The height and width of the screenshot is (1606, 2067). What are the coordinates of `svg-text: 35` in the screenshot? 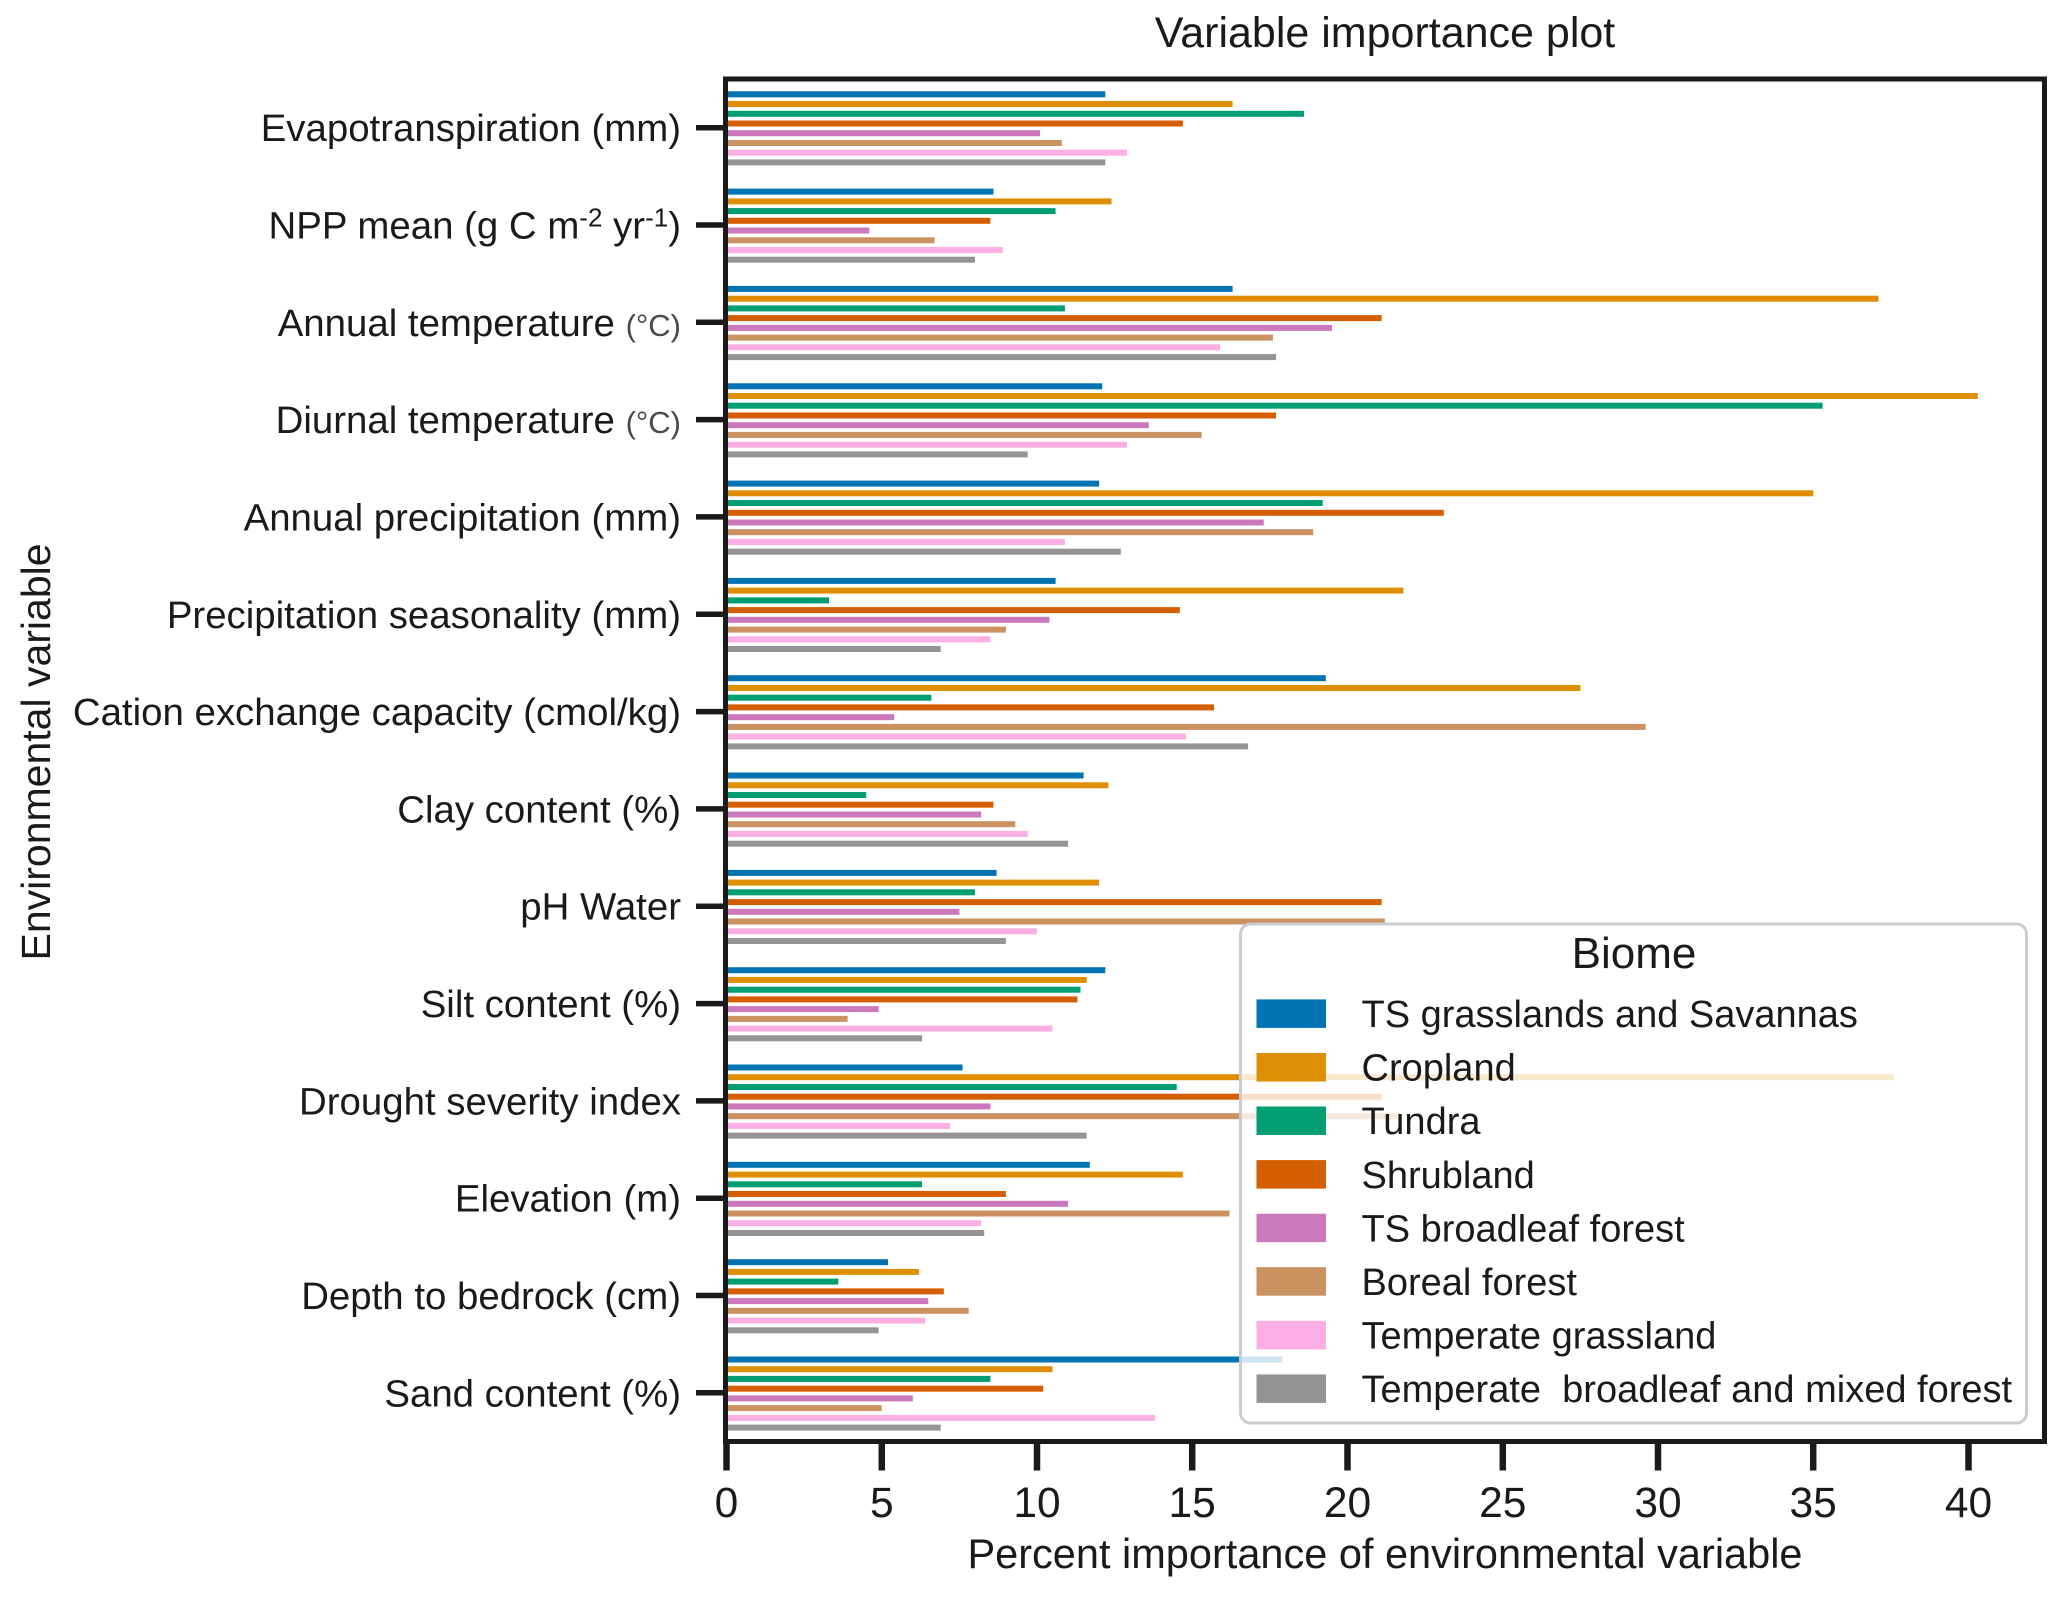 It's located at (1813, 1503).